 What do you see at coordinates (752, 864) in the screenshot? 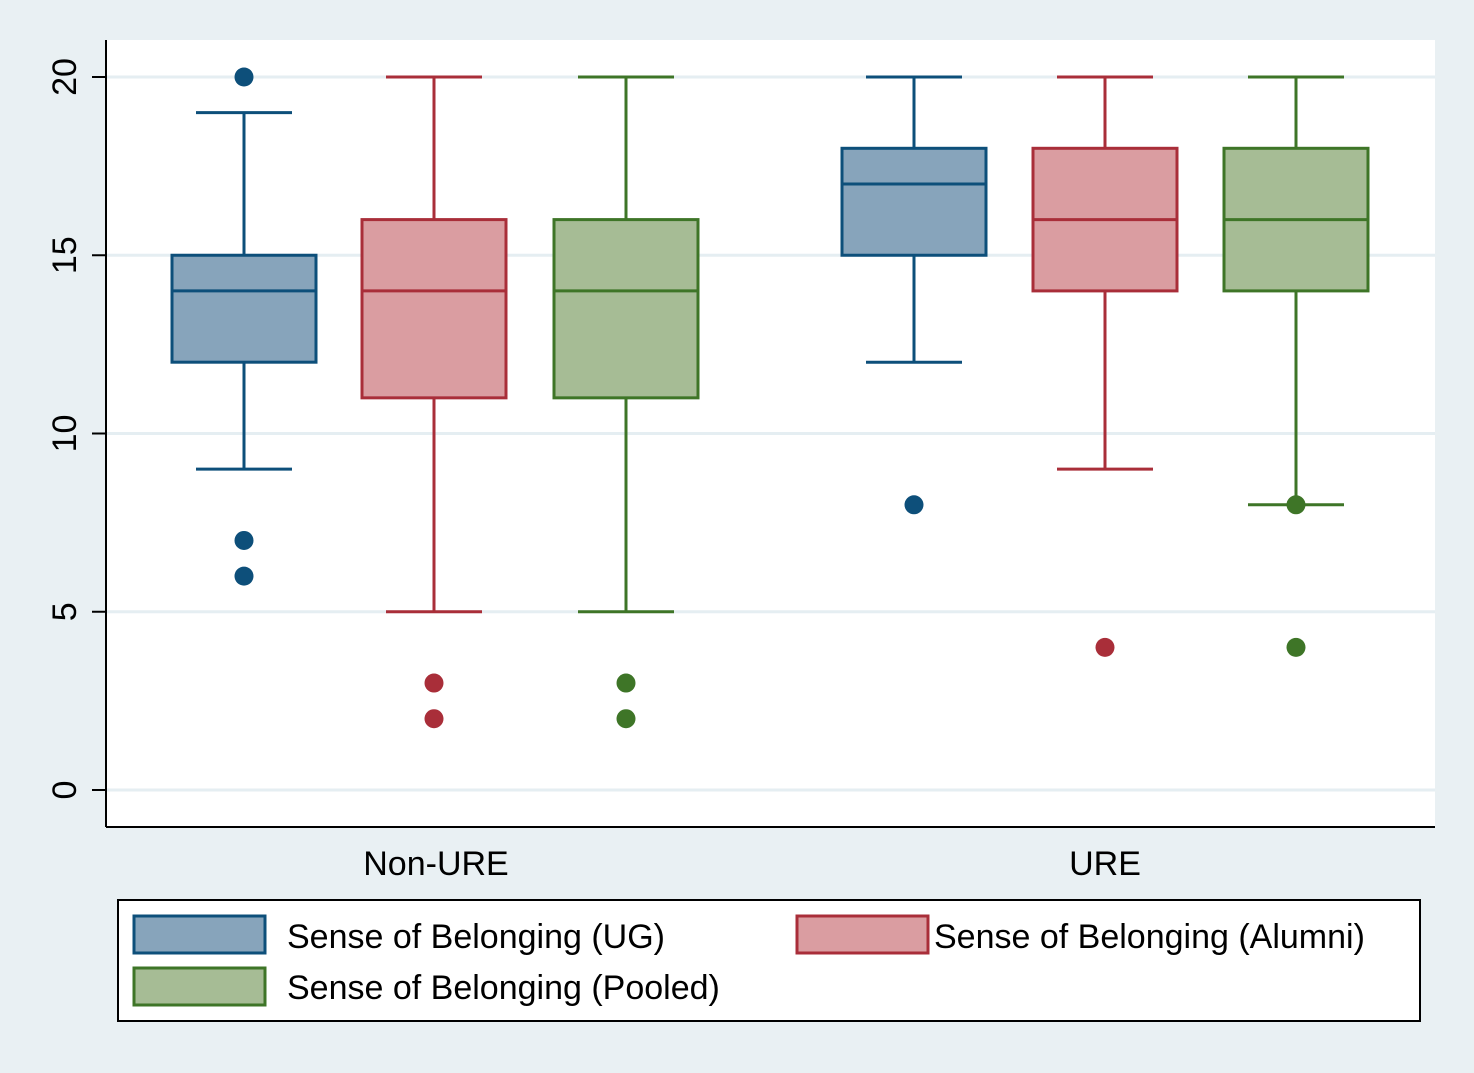
I see `x-axis-group-labels: Non-URE URE` at bounding box center [752, 864].